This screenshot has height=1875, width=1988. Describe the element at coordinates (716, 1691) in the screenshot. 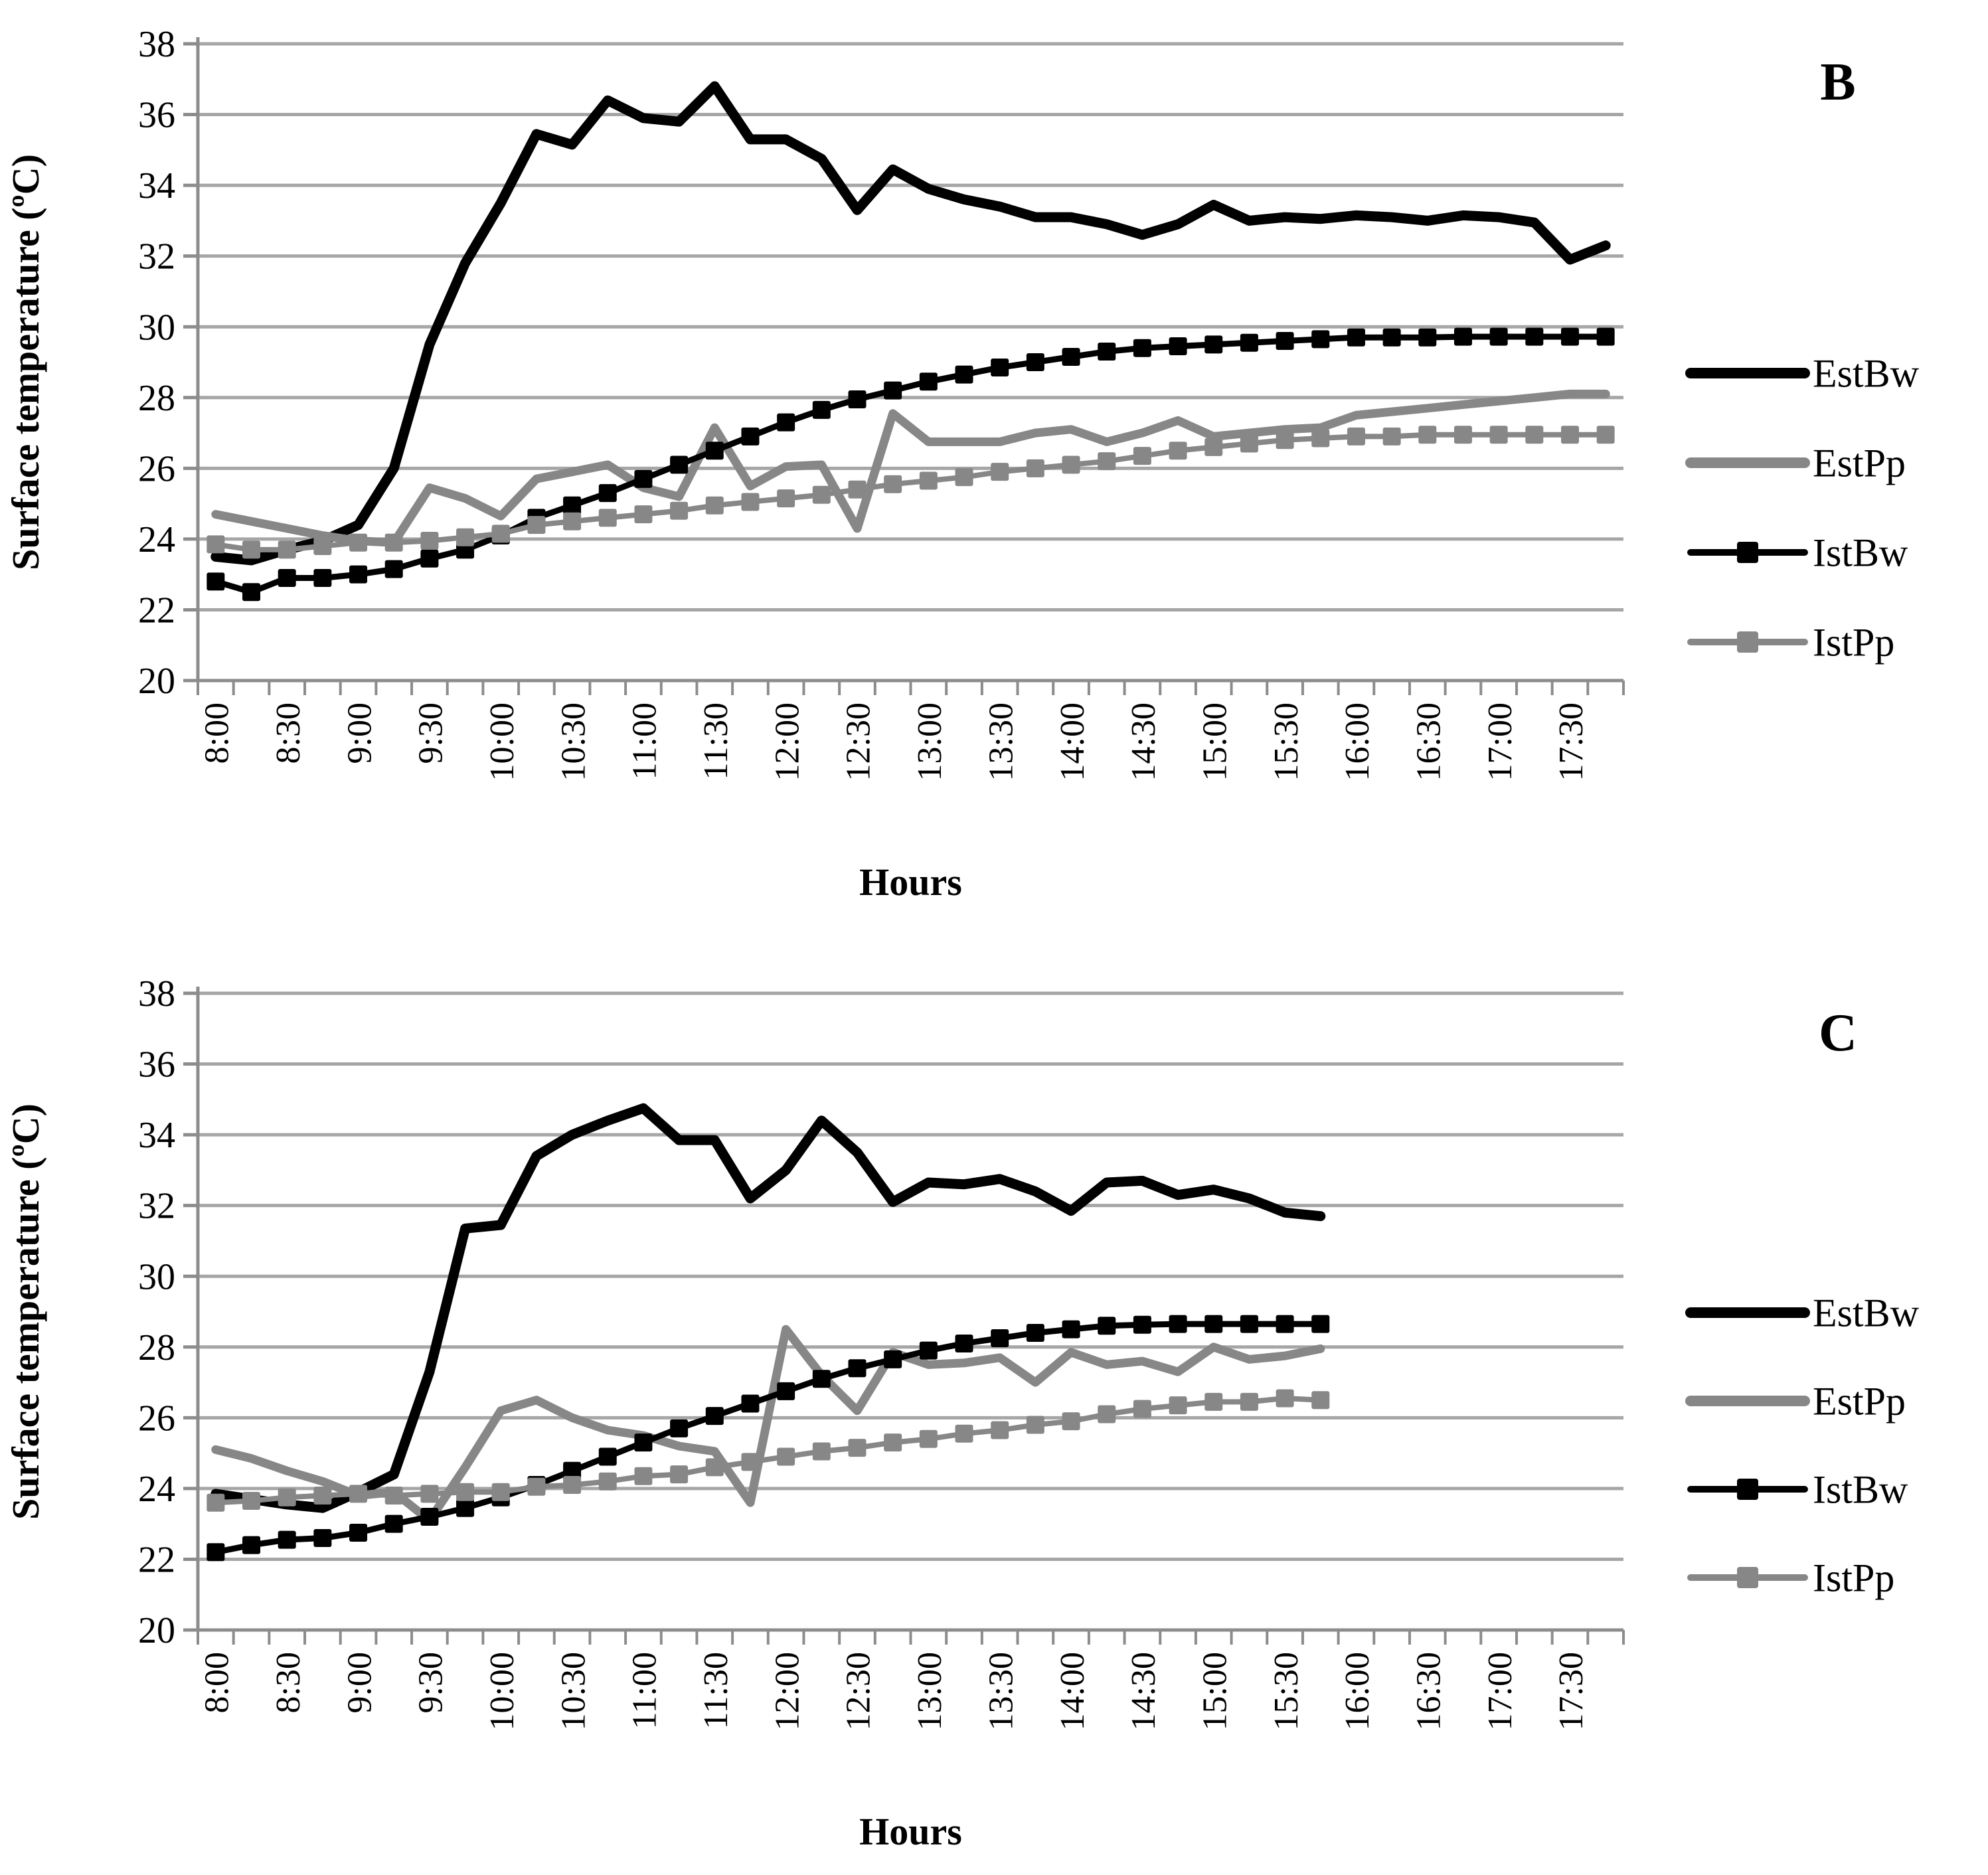

I see `x-tick-label: 11:30` at that location.